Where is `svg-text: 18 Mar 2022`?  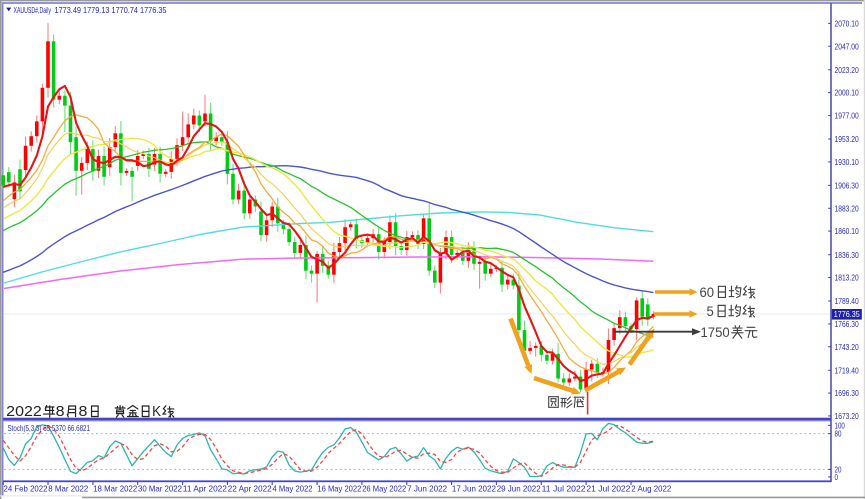
svg-text: 18 Mar 2022 is located at coordinates (115, 488).